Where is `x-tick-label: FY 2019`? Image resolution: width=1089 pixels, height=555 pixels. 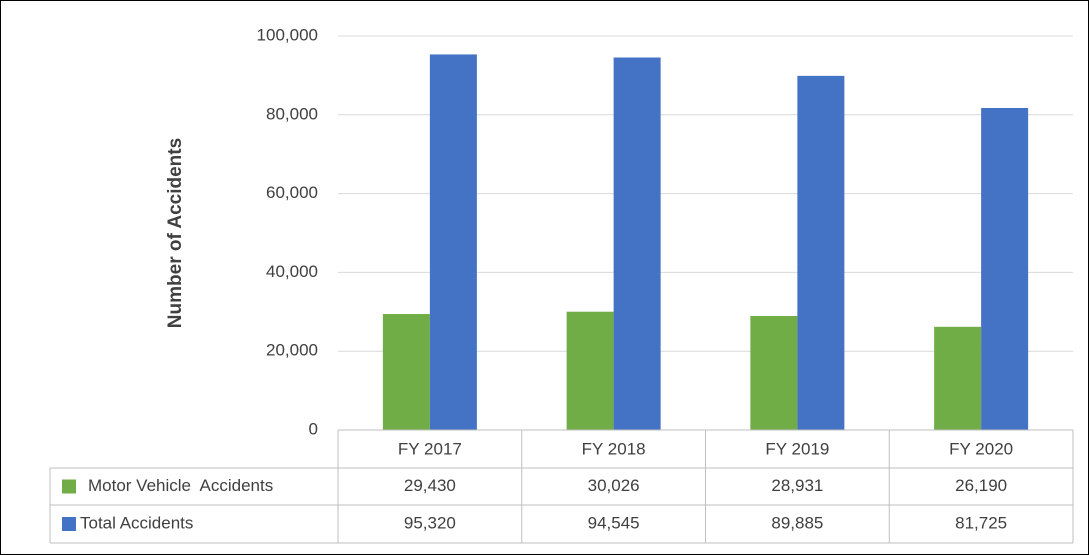
x-tick-label: FY 2019 is located at coordinates (797, 448).